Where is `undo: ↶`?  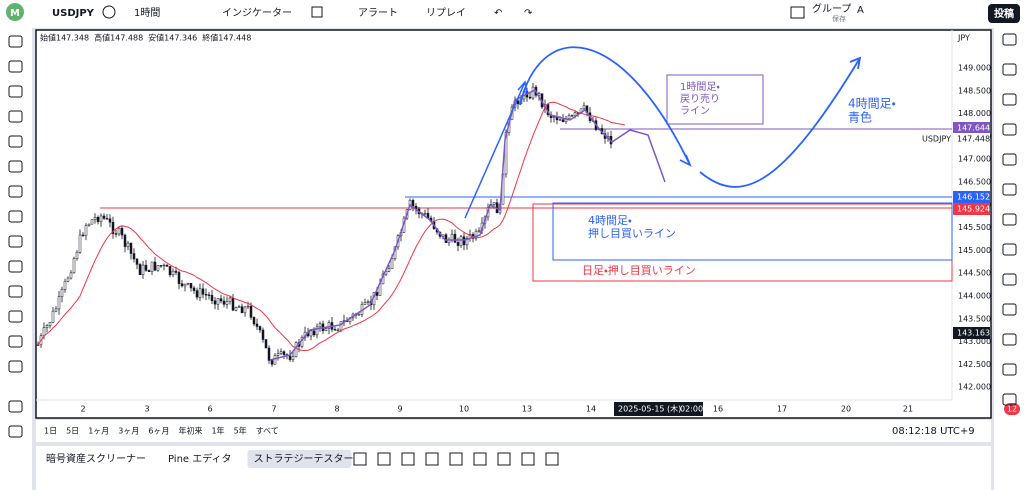
undo: ↶ is located at coordinates (498, 13).